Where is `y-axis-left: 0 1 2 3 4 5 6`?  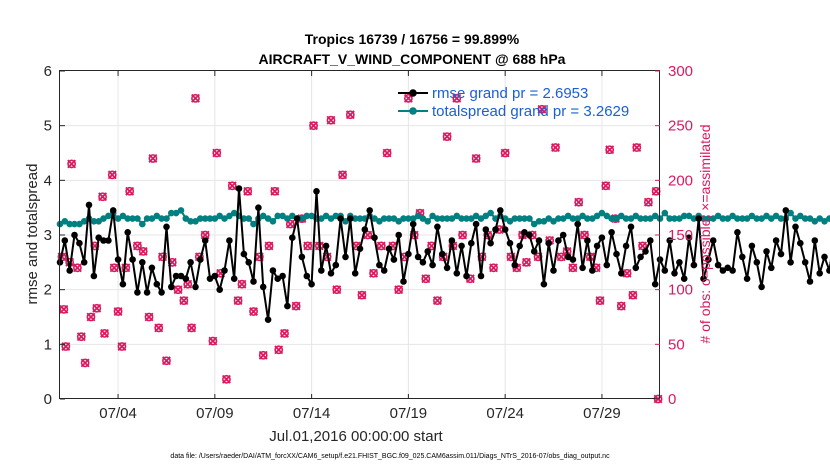
y-axis-left: 0 1 2 3 4 5 6 is located at coordinates (54, 235).